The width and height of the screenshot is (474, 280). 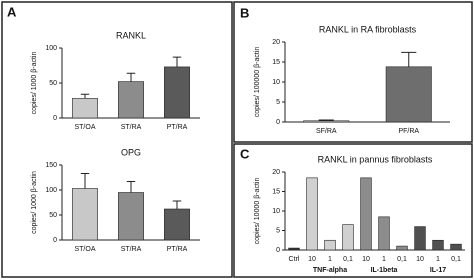 I want to click on x-tick-label: SF/RA, so click(x=326, y=131).